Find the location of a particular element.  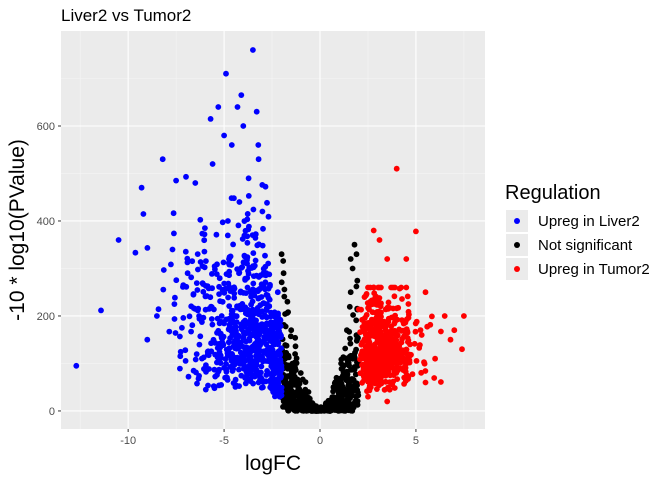

legend-label: Upreg in Liver2 is located at coordinates (589, 221).